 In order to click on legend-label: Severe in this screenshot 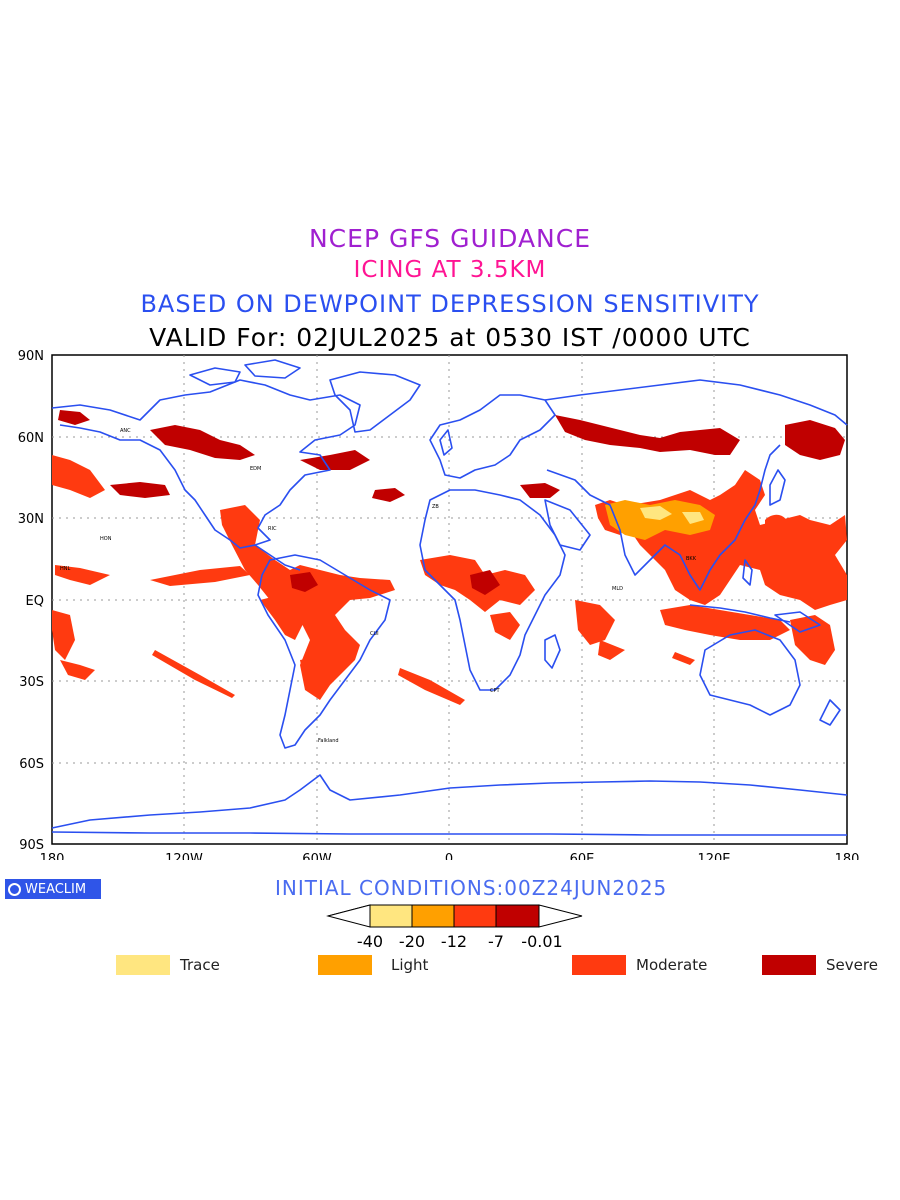, I will do `click(852, 965)`.